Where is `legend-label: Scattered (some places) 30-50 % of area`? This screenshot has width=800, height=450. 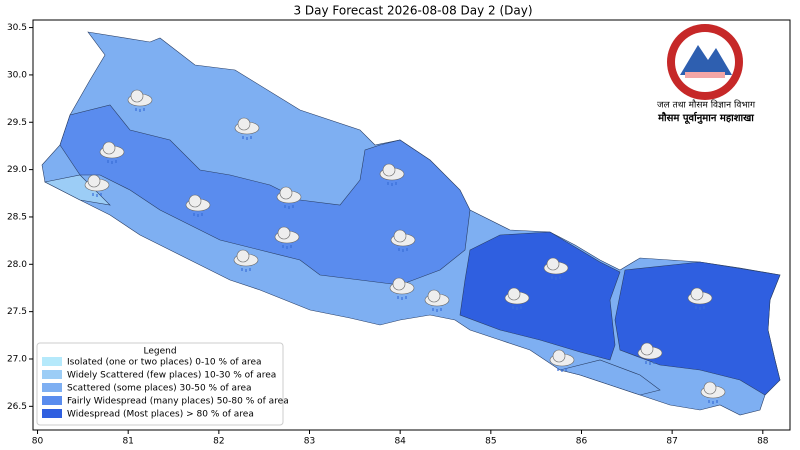
legend-label: Scattered (some places) 30-50 % of area is located at coordinates (159, 389).